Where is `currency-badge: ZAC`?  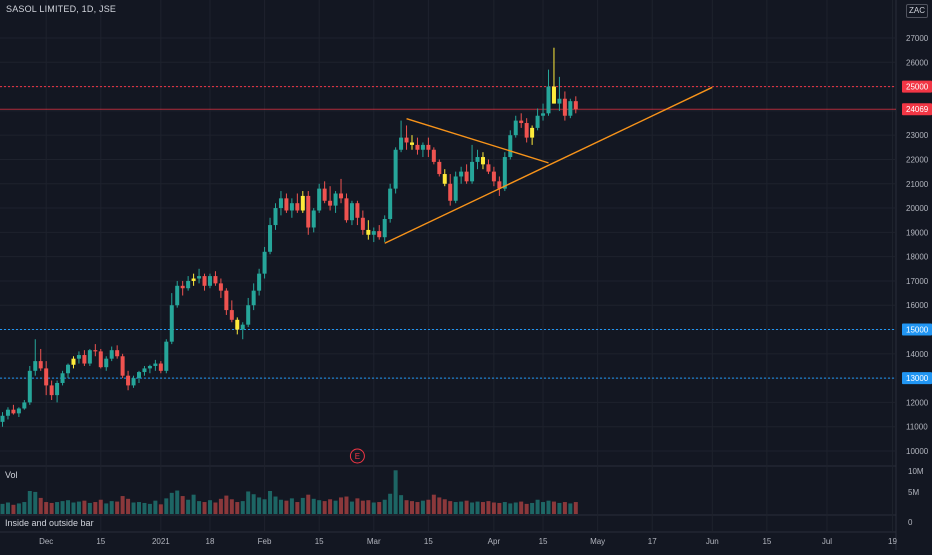 currency-badge: ZAC is located at coordinates (917, 11).